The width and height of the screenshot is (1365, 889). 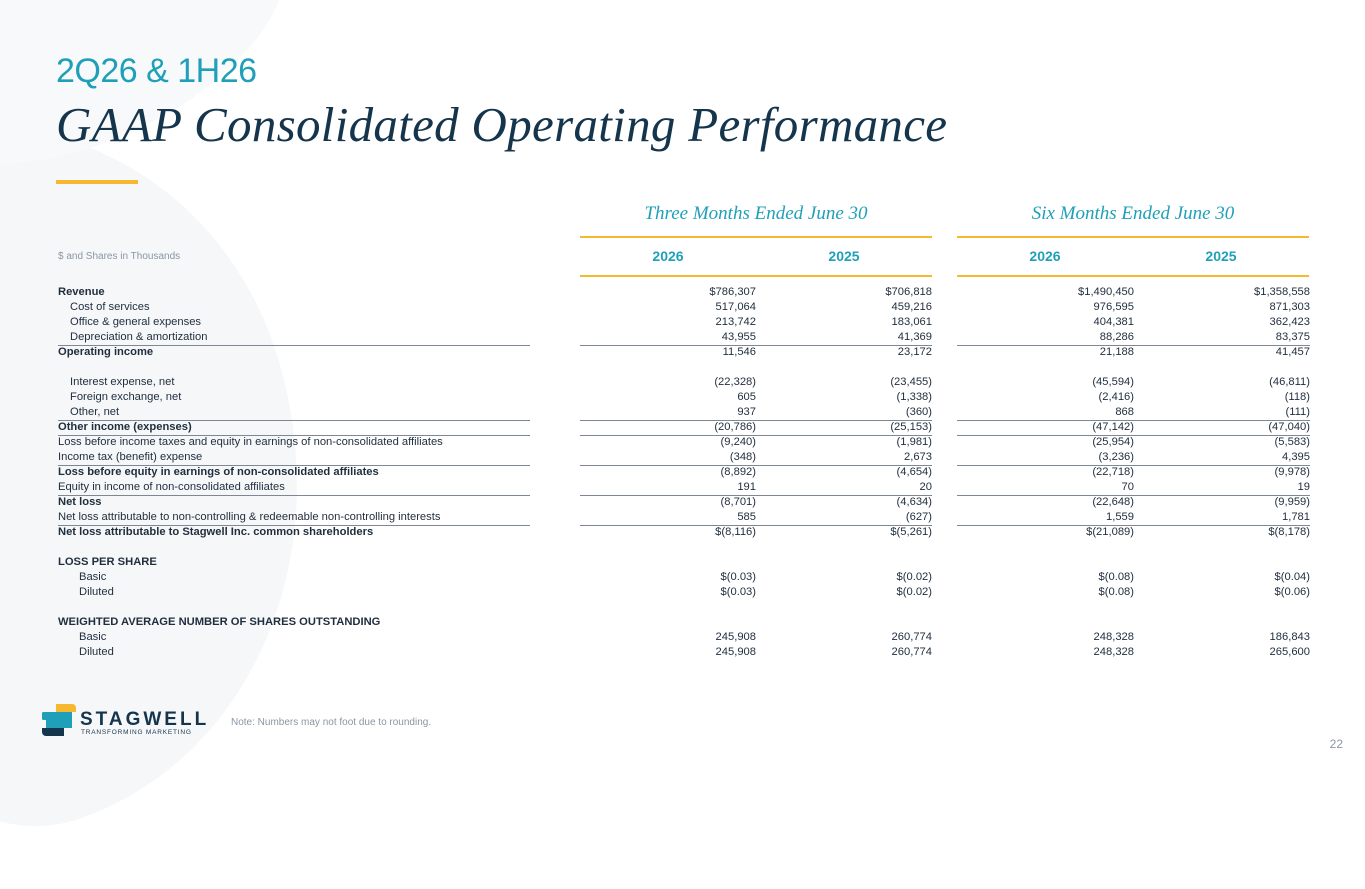 What do you see at coordinates (1336, 744) in the screenshot?
I see `page-number: 22` at bounding box center [1336, 744].